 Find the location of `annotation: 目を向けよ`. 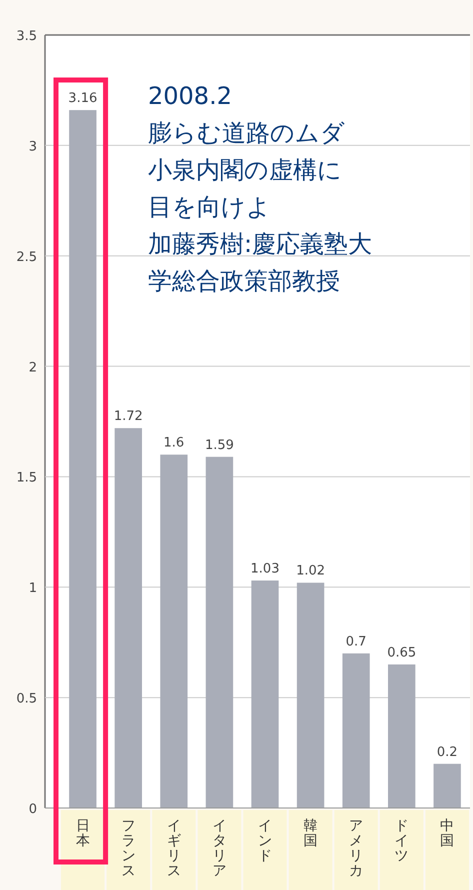

annotation: 目を向けよ is located at coordinates (209, 207).